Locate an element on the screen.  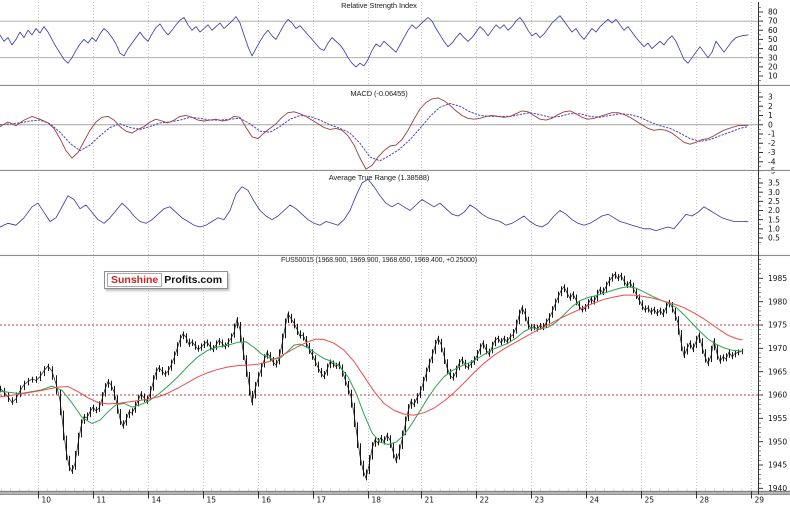
y-axis-label: 70 is located at coordinates (773, 21).